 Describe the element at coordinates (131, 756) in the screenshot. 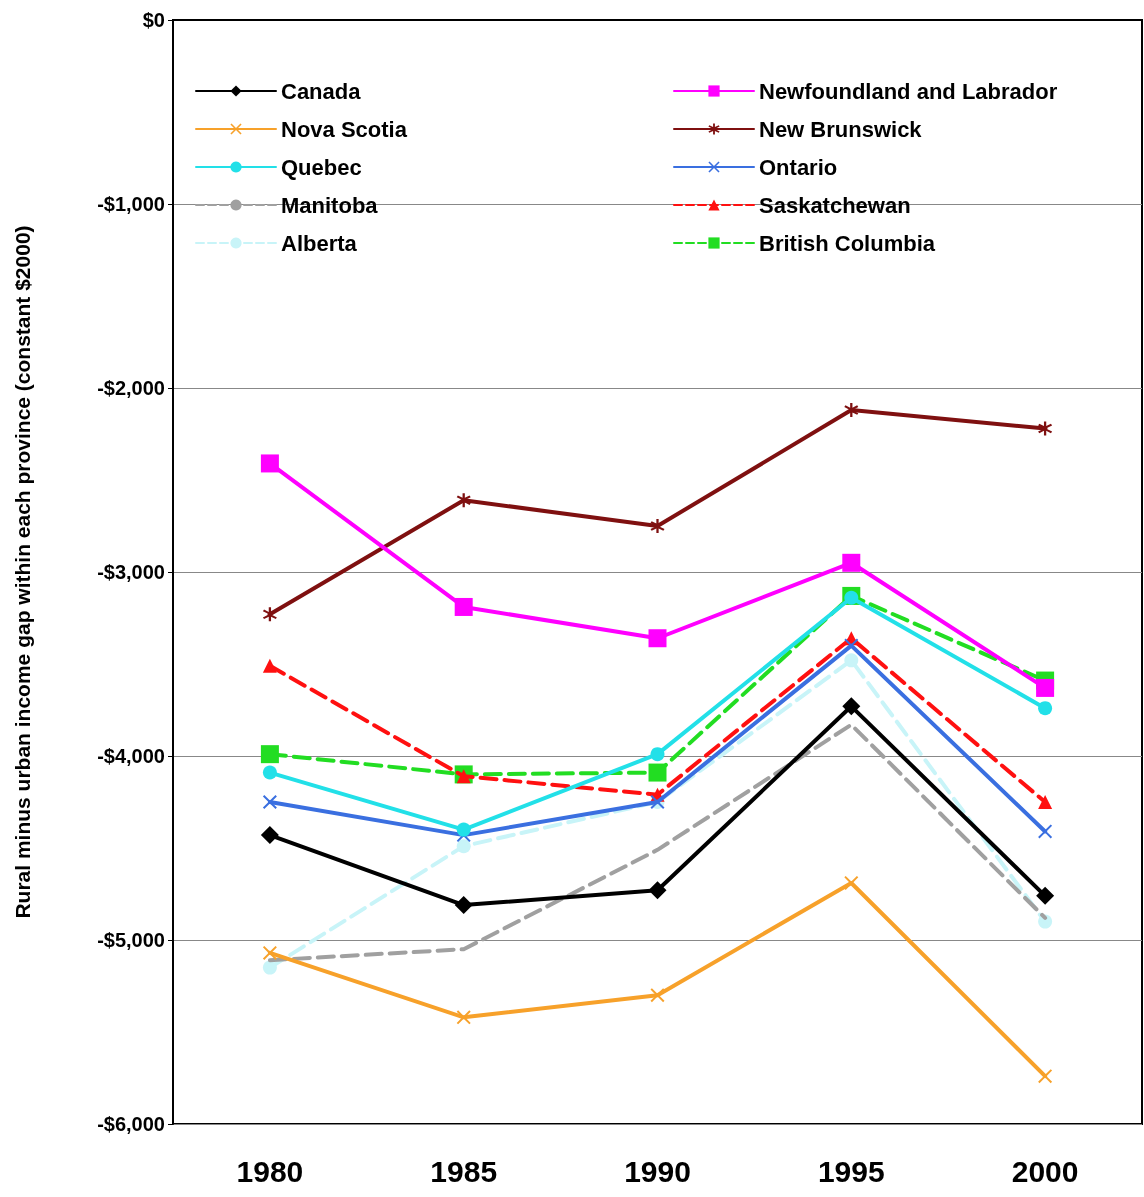

I see `y-tick-label: -$4,000` at that location.